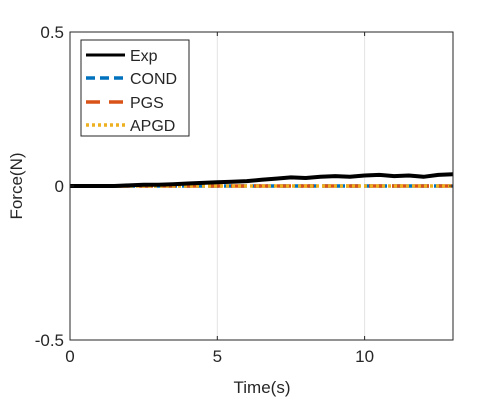  What do you see at coordinates (69, 356) in the screenshot?
I see `x-tick-label: 0` at bounding box center [69, 356].